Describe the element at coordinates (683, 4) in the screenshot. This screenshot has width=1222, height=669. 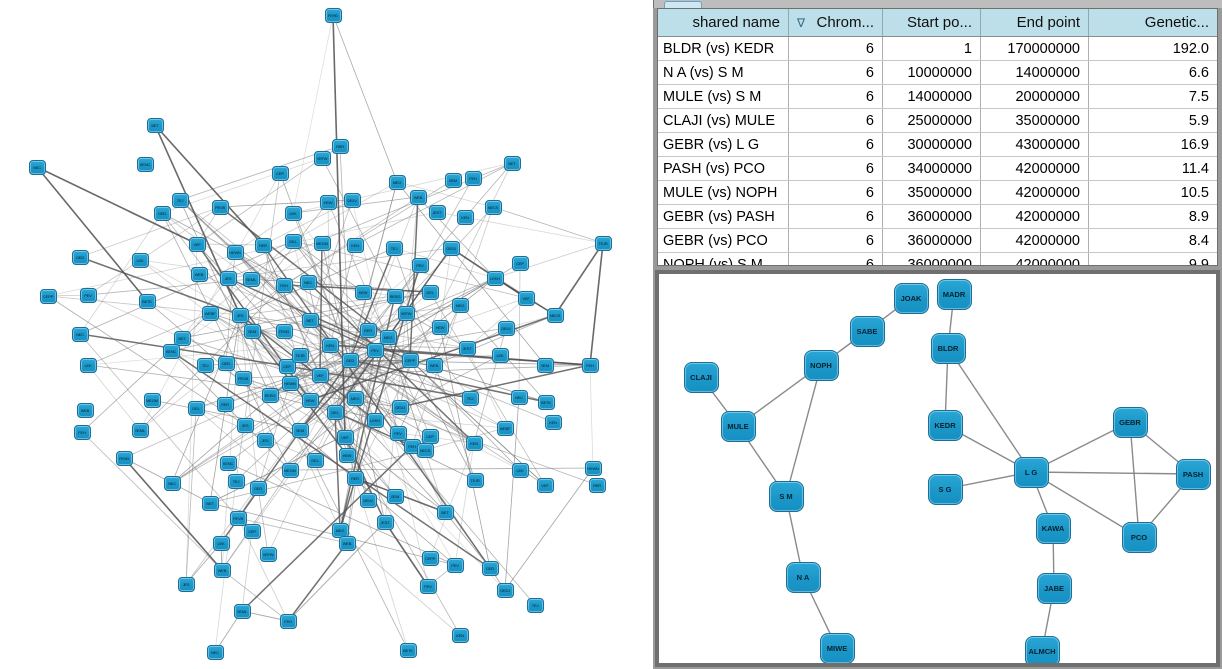
I see `table-tab` at that location.